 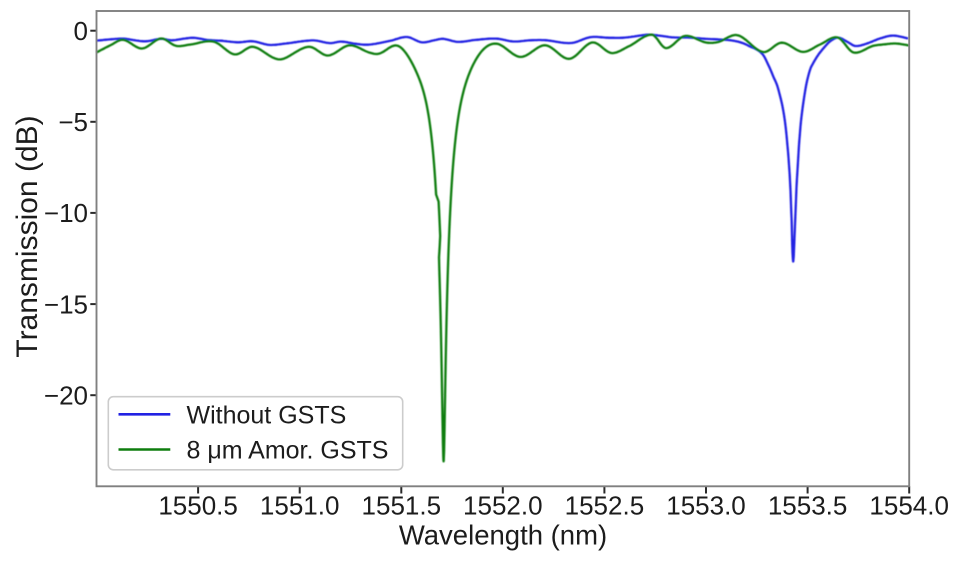 What do you see at coordinates (267, 415) in the screenshot?
I see `svg-text: Without GSTS` at bounding box center [267, 415].